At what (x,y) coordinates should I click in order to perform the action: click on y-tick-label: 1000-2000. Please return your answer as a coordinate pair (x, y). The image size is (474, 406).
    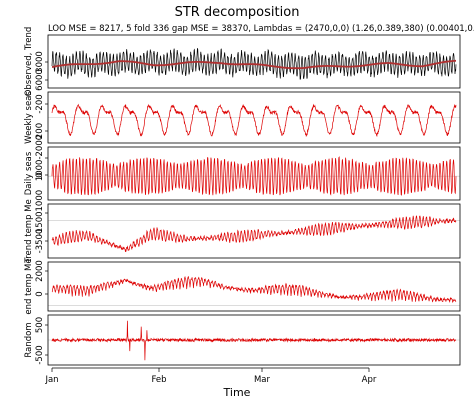
    Looking at the image, I should click on (40, 158).